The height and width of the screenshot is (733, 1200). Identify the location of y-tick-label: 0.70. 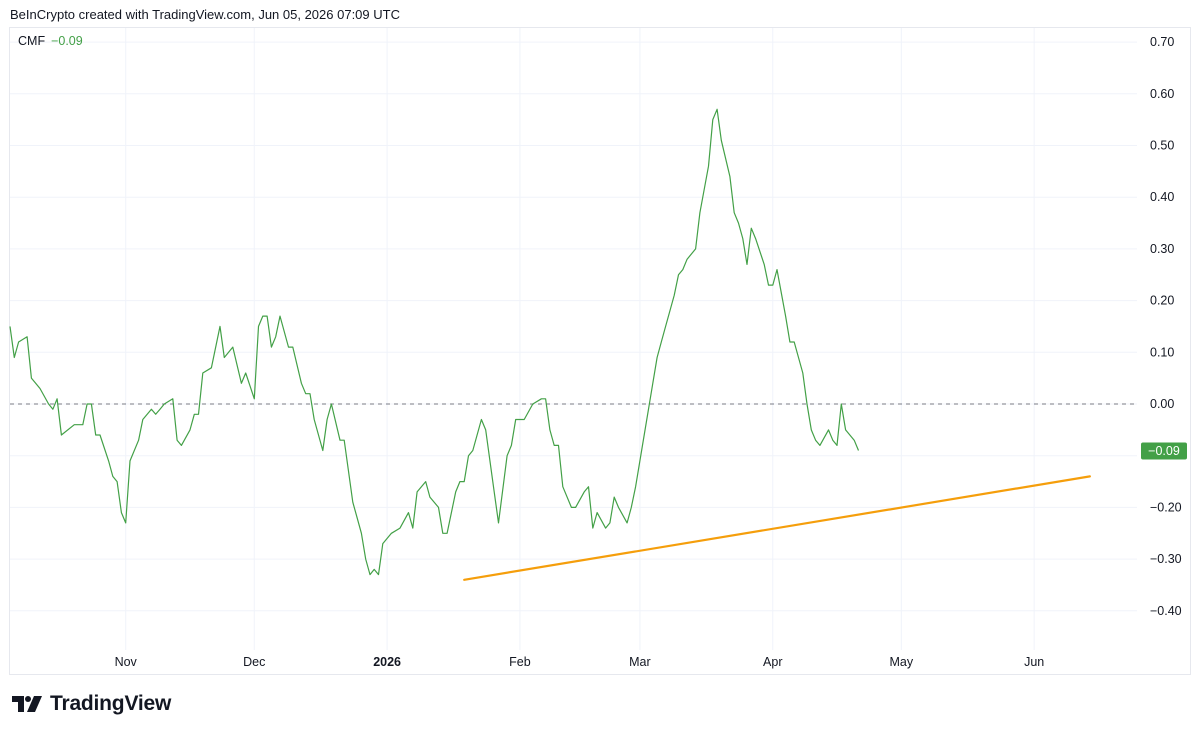
(1162, 42).